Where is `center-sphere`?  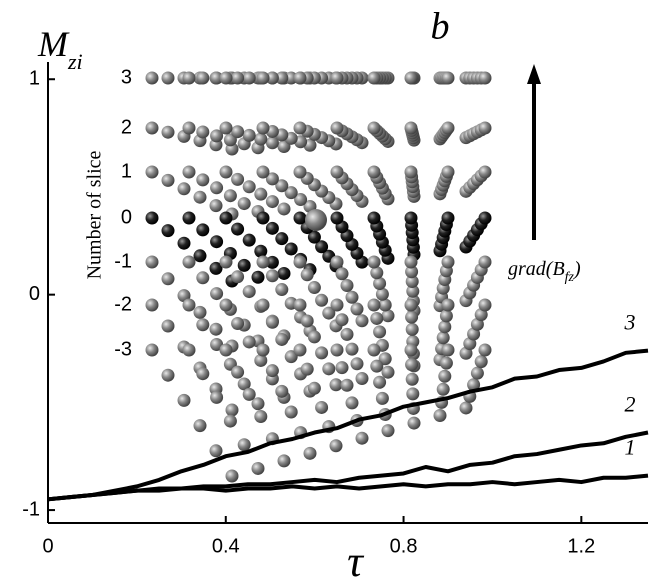
center-sphere is located at coordinates (316, 220).